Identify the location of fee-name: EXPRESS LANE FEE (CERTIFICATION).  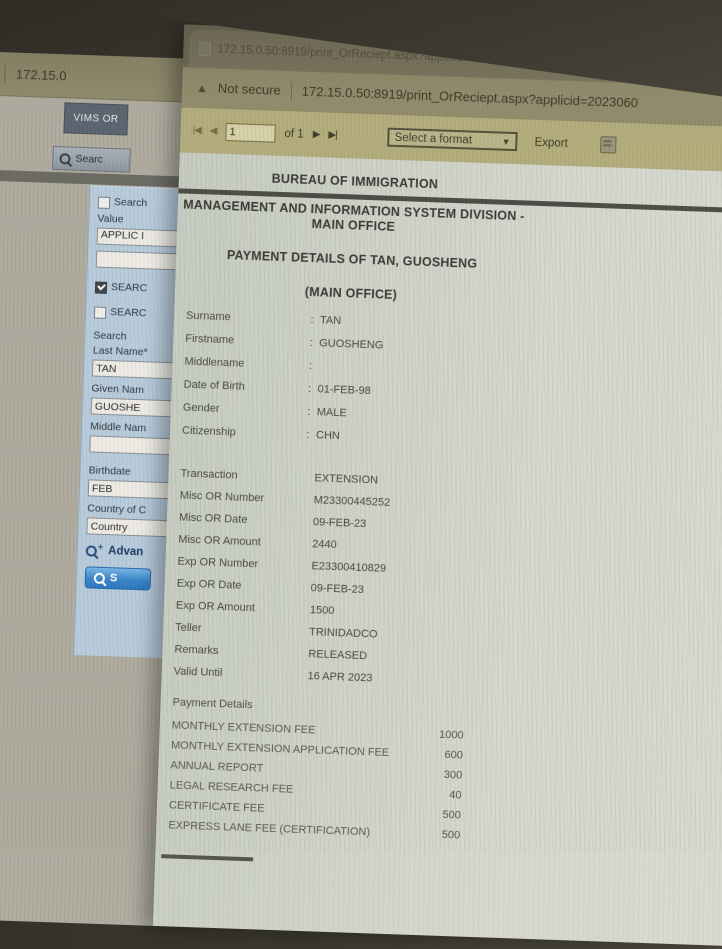
(269, 829).